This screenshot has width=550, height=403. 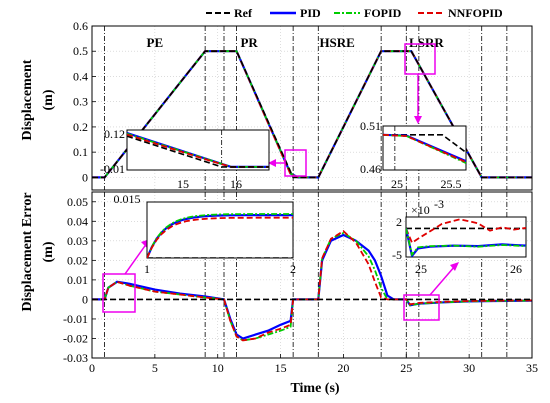 What do you see at coordinates (475, 13) in the screenshot?
I see `legend-nnfopid-label: NNFOPID` at bounding box center [475, 13].